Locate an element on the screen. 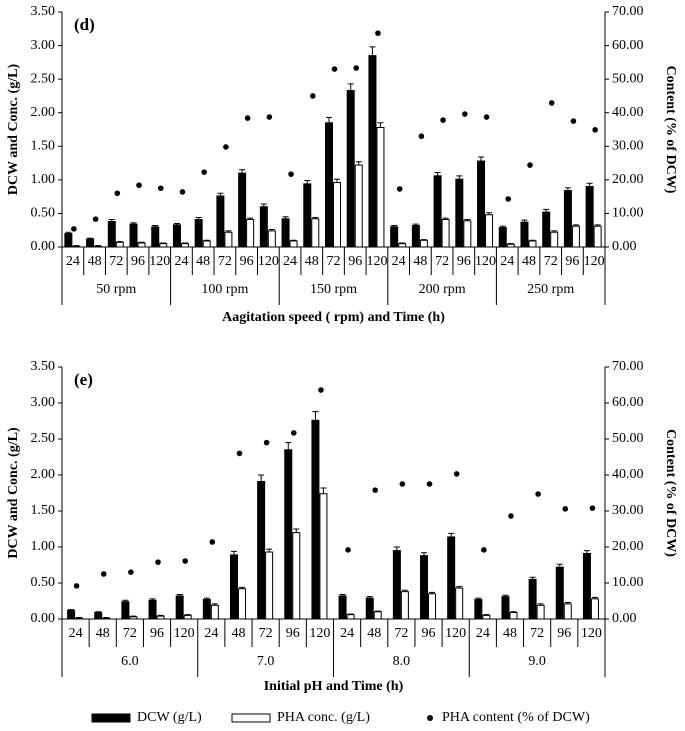  y-tick-label: 2.00 is located at coordinates (43, 474).